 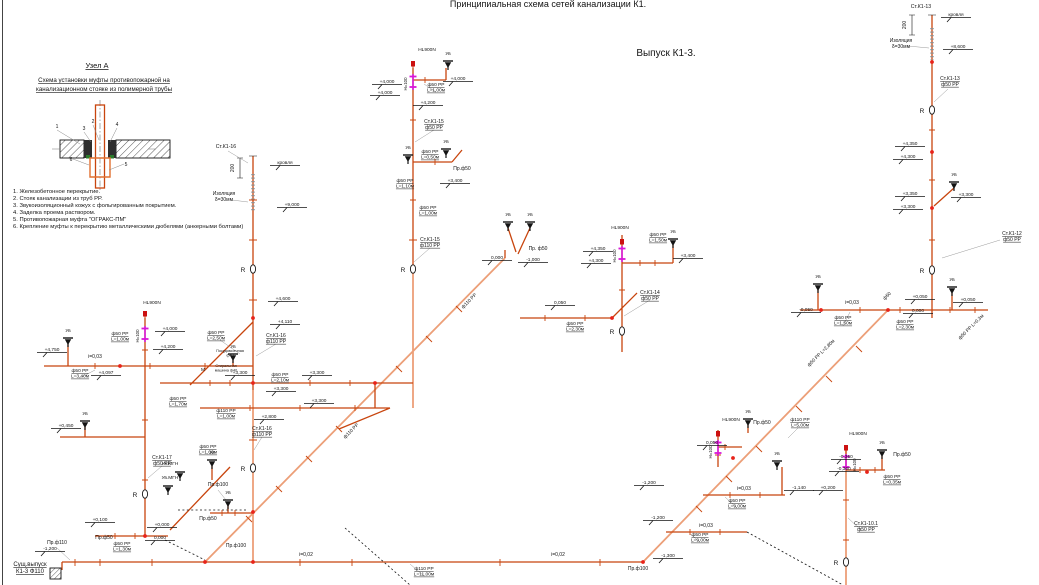 What do you see at coordinates (88, 157) in the screenshot?
I see `anchor-left` at bounding box center [88, 157].